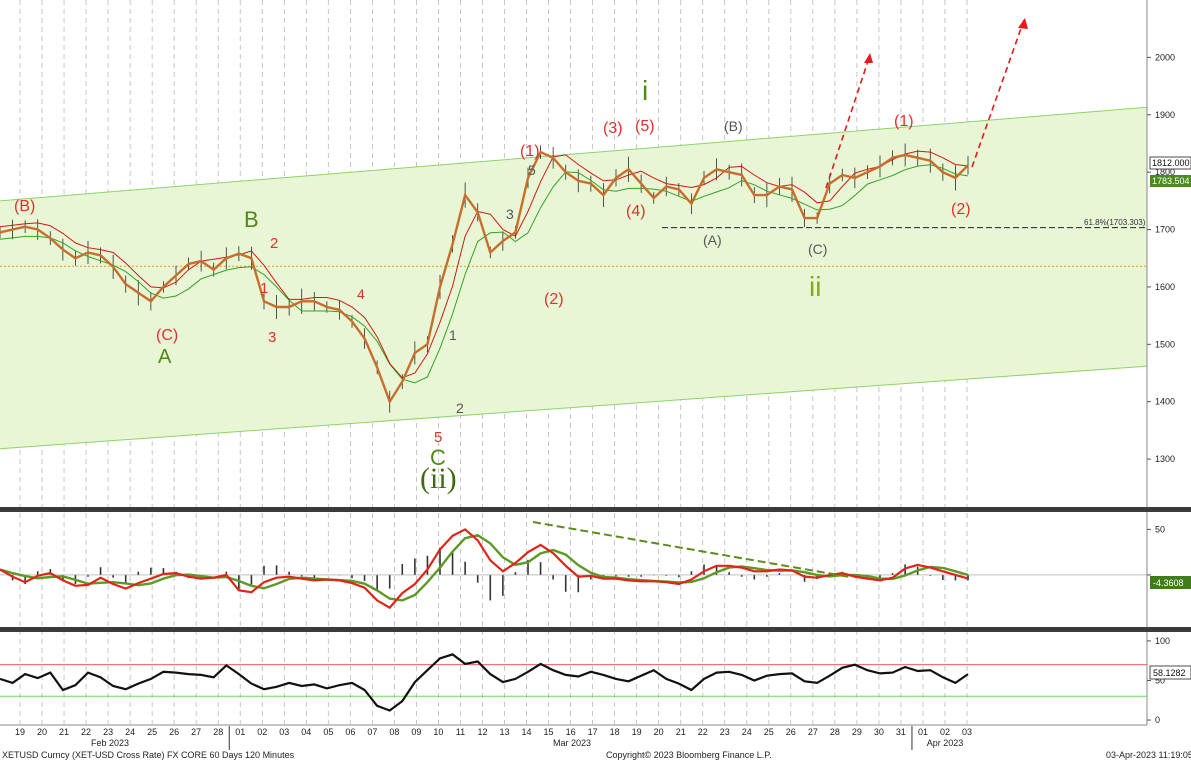 This screenshot has height=763, width=1191. What do you see at coordinates (1161, 258) in the screenshot?
I see `price-y-axis: 1300 1400 1500 1600 1700 1800 1900 2000` at bounding box center [1161, 258].